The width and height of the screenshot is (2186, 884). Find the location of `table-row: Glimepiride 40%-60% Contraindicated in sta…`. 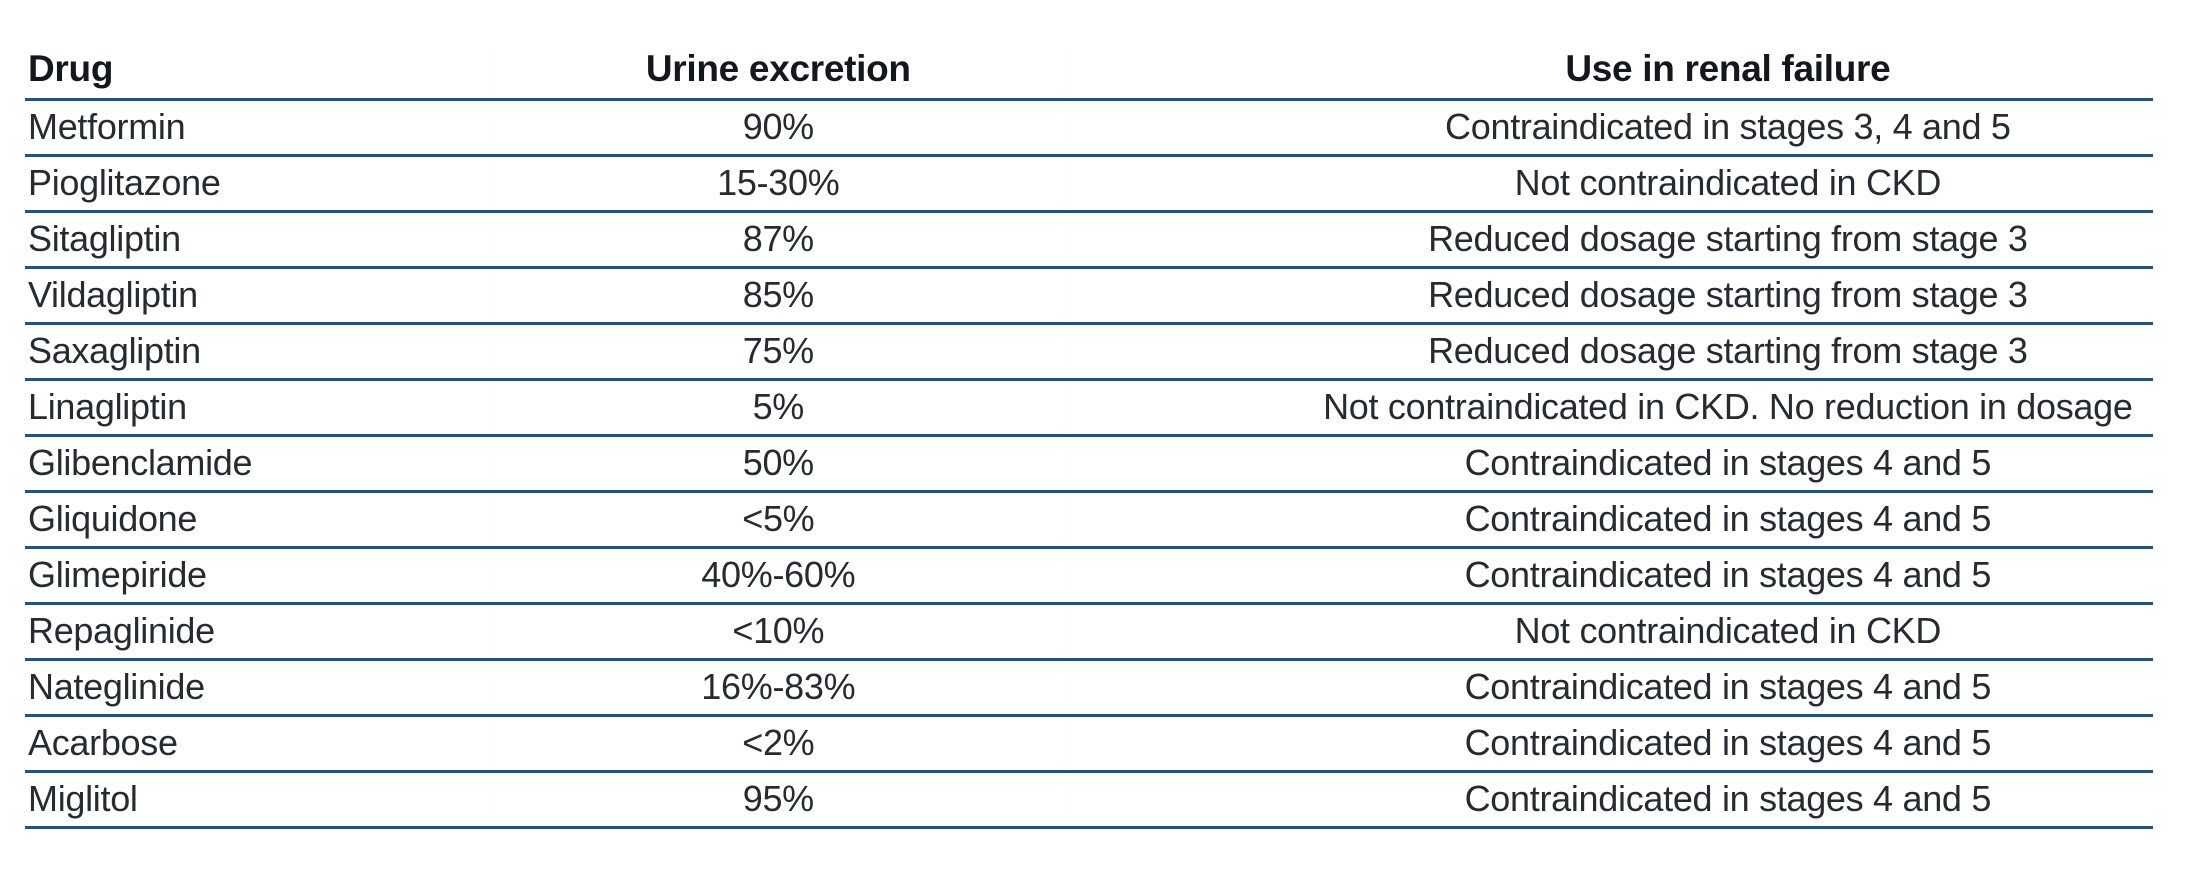

table-row: Glimepiride 40%-60% Contraindicated in sta… is located at coordinates (1089, 576).